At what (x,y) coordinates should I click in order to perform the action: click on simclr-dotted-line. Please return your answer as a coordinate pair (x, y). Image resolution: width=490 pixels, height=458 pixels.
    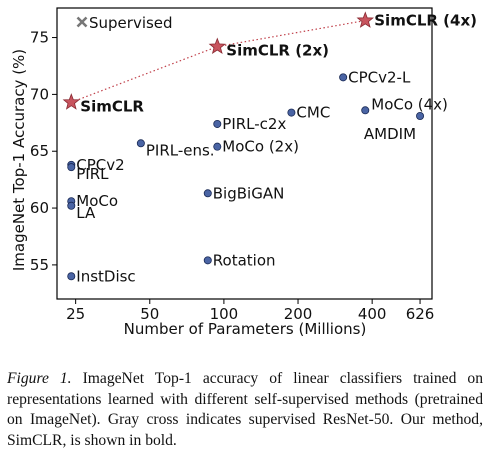
    Looking at the image, I should click on (218, 61).